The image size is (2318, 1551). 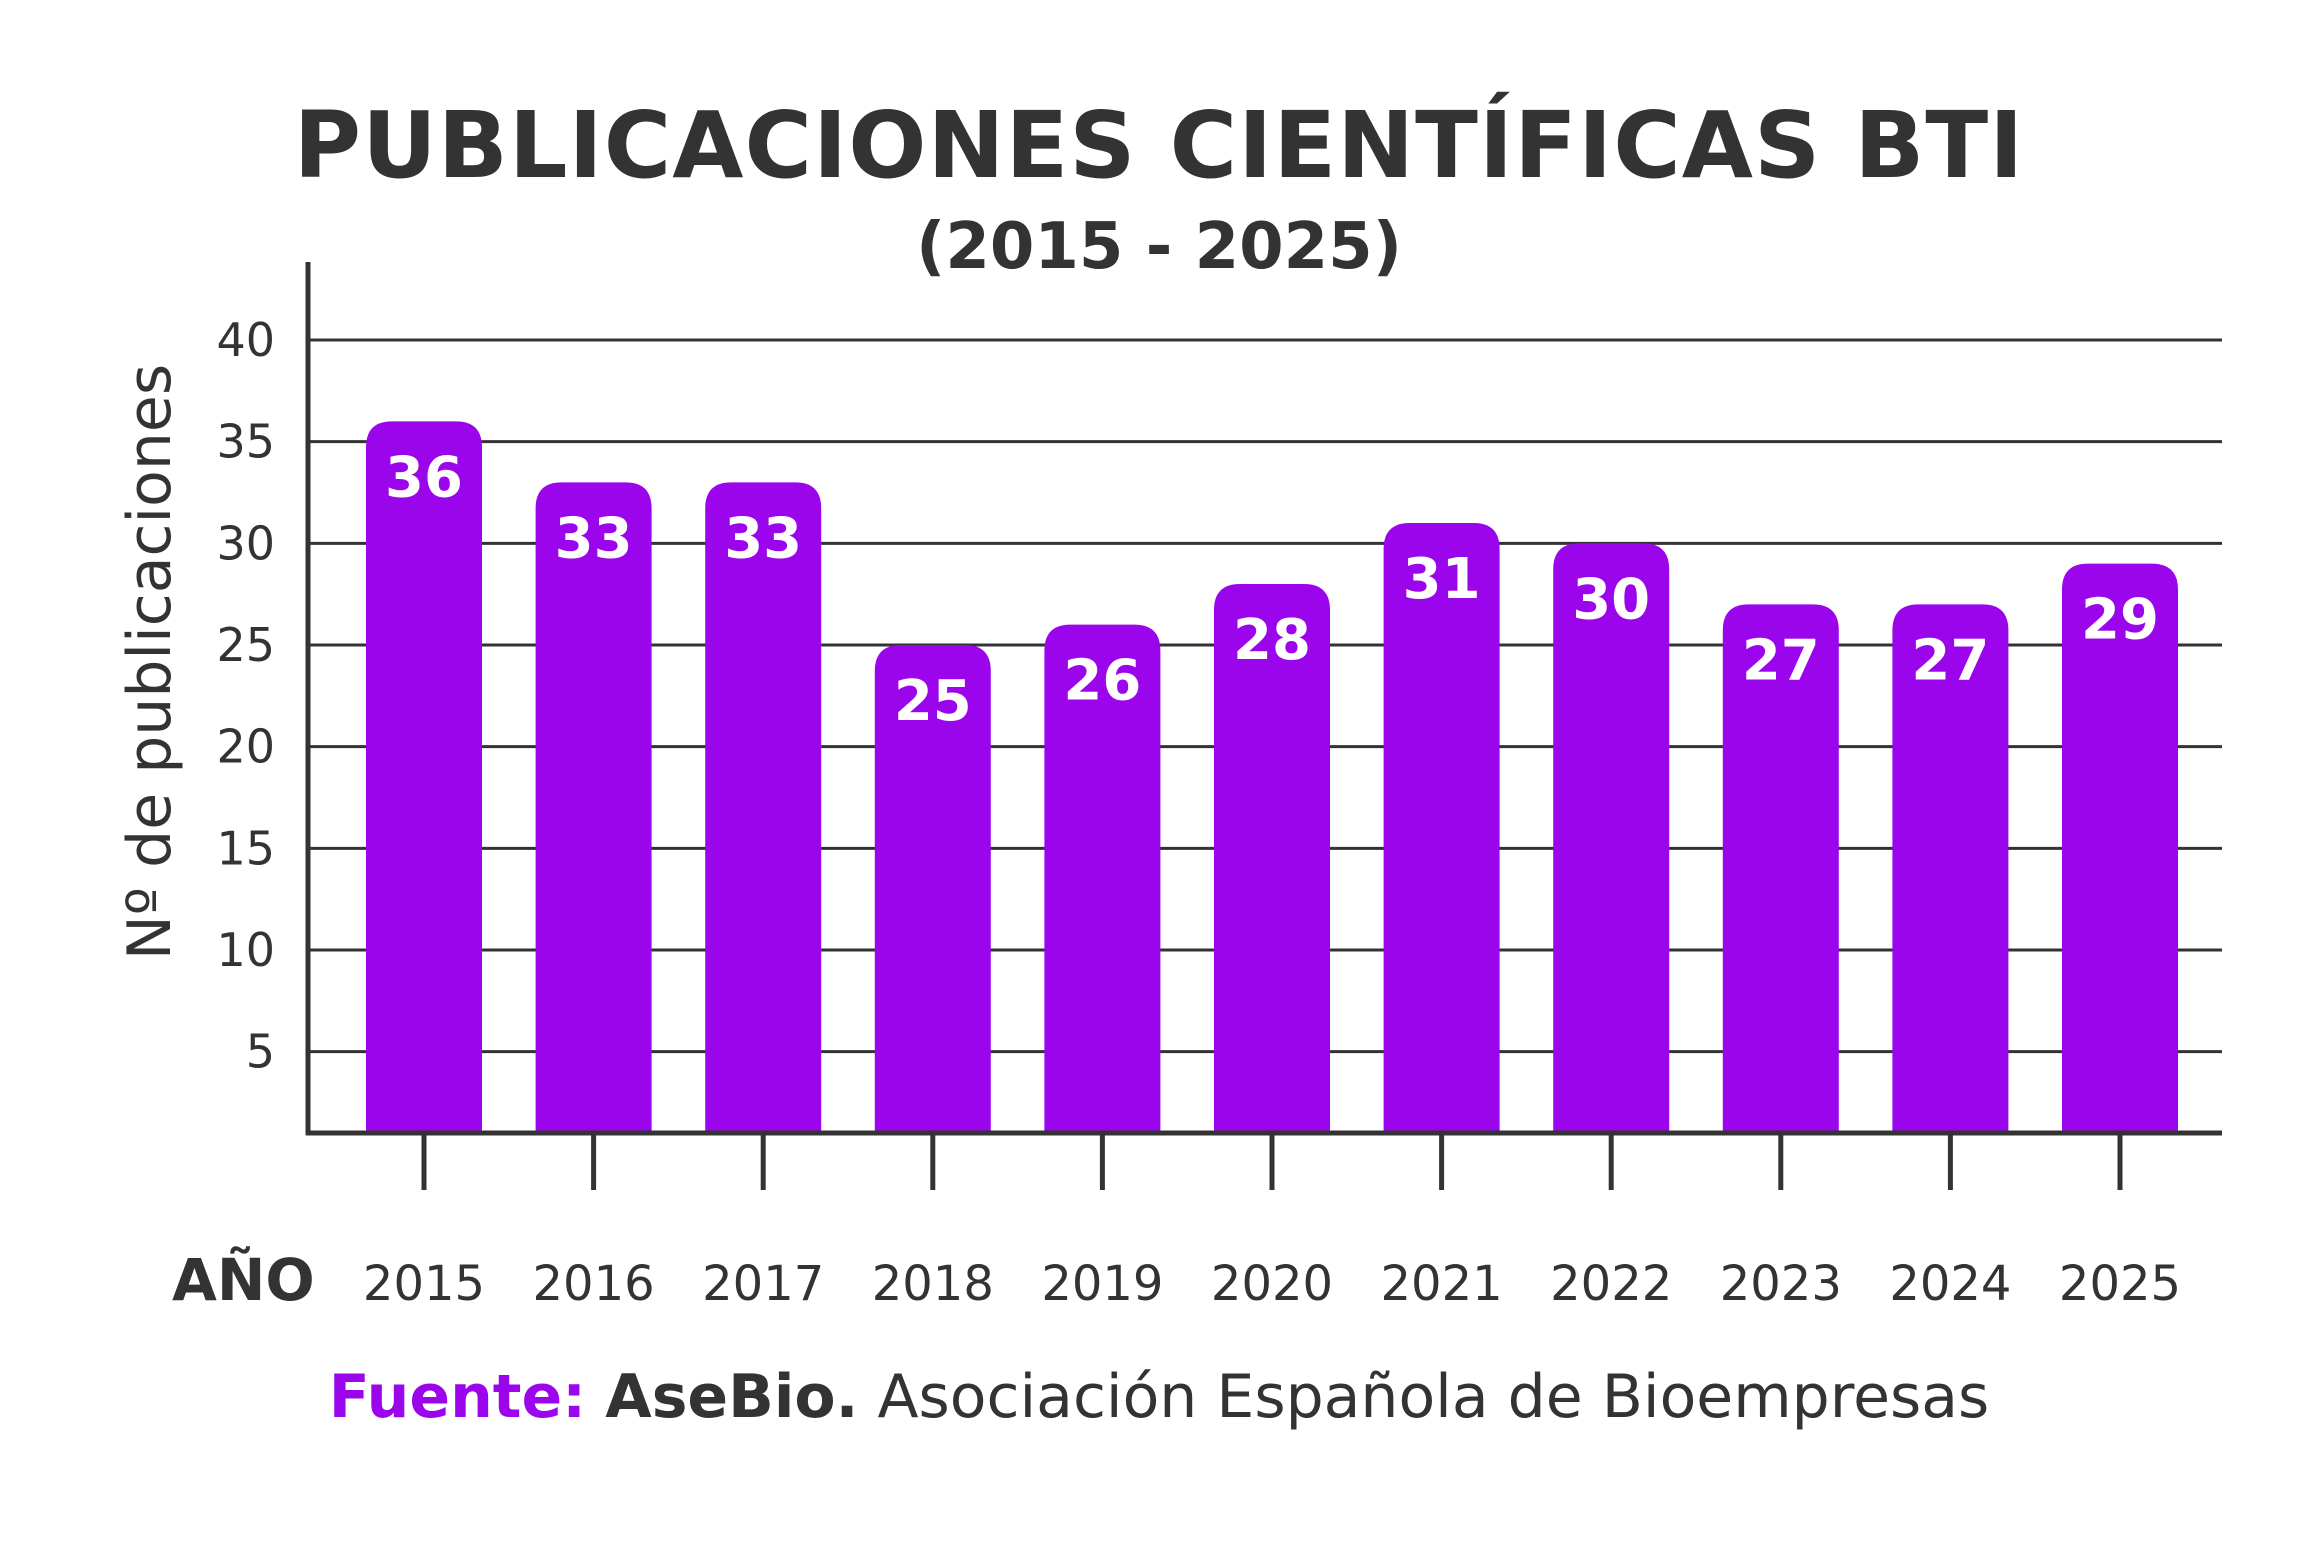 I want to click on y-tick-label: 20, so click(x=245, y=747).